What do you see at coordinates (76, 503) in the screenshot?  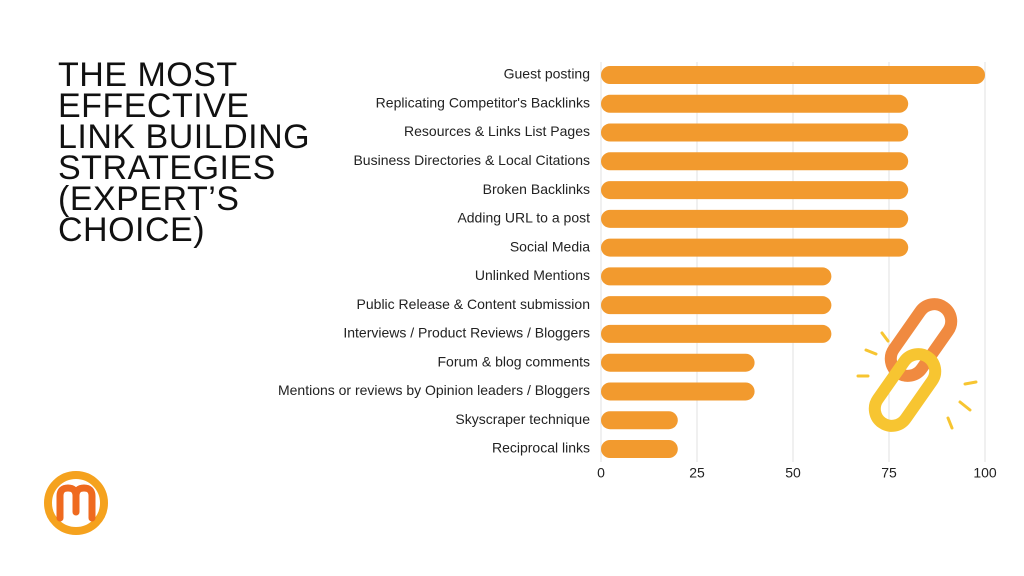 I see `logo` at bounding box center [76, 503].